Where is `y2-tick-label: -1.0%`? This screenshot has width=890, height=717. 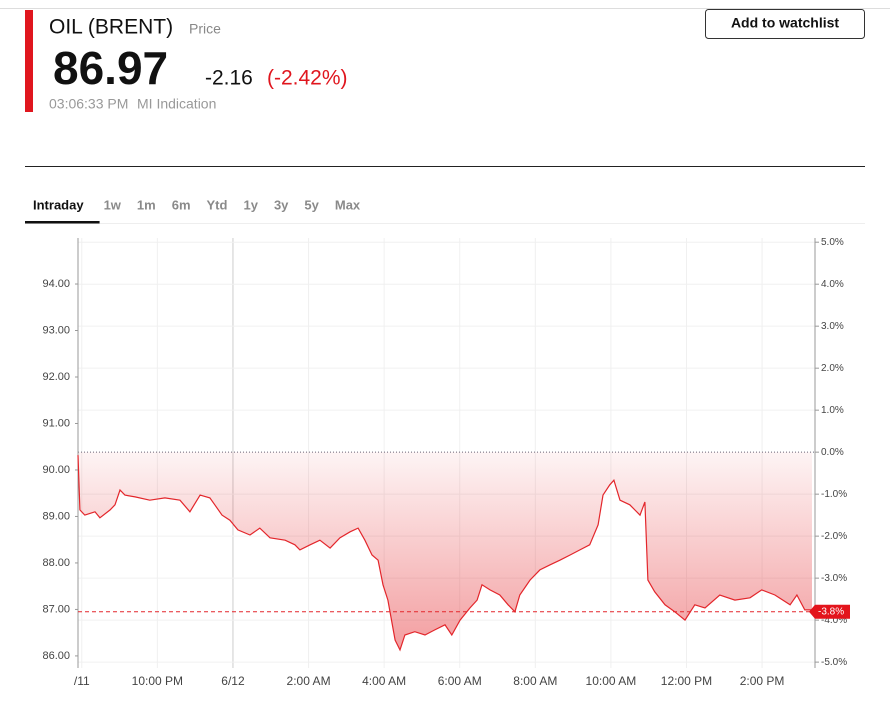
y2-tick-label: -1.0% is located at coordinates (834, 494).